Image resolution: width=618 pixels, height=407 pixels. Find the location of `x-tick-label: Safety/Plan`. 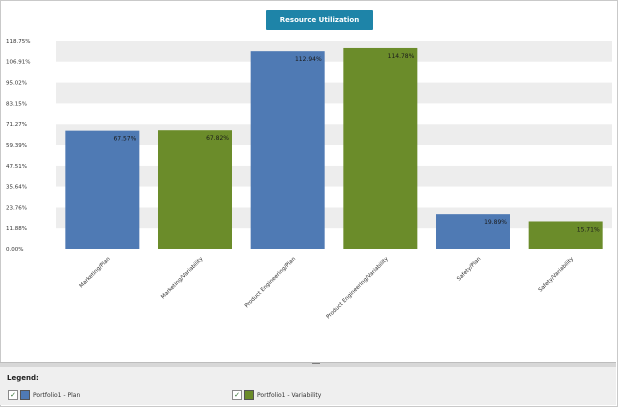

x-tick-label: Safety/Plan is located at coordinates (469, 269).